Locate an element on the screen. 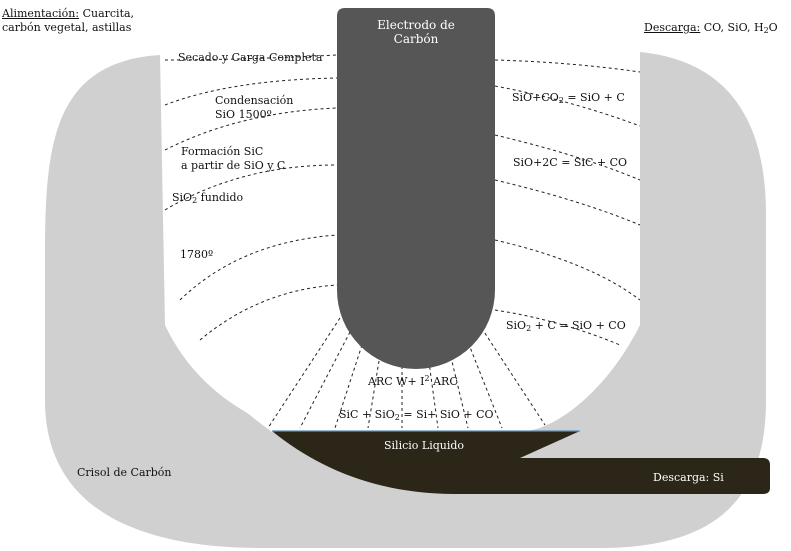 The height and width of the screenshot is (551, 791). liquid-silicon-label: Silicio Liquido is located at coordinates (424, 445).